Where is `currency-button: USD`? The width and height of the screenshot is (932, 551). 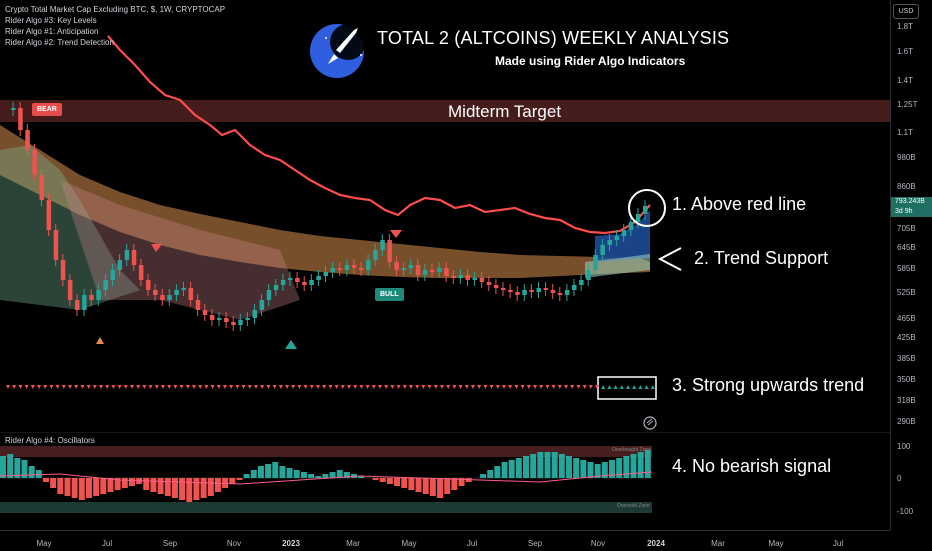 currency-button: USD is located at coordinates (906, 11).